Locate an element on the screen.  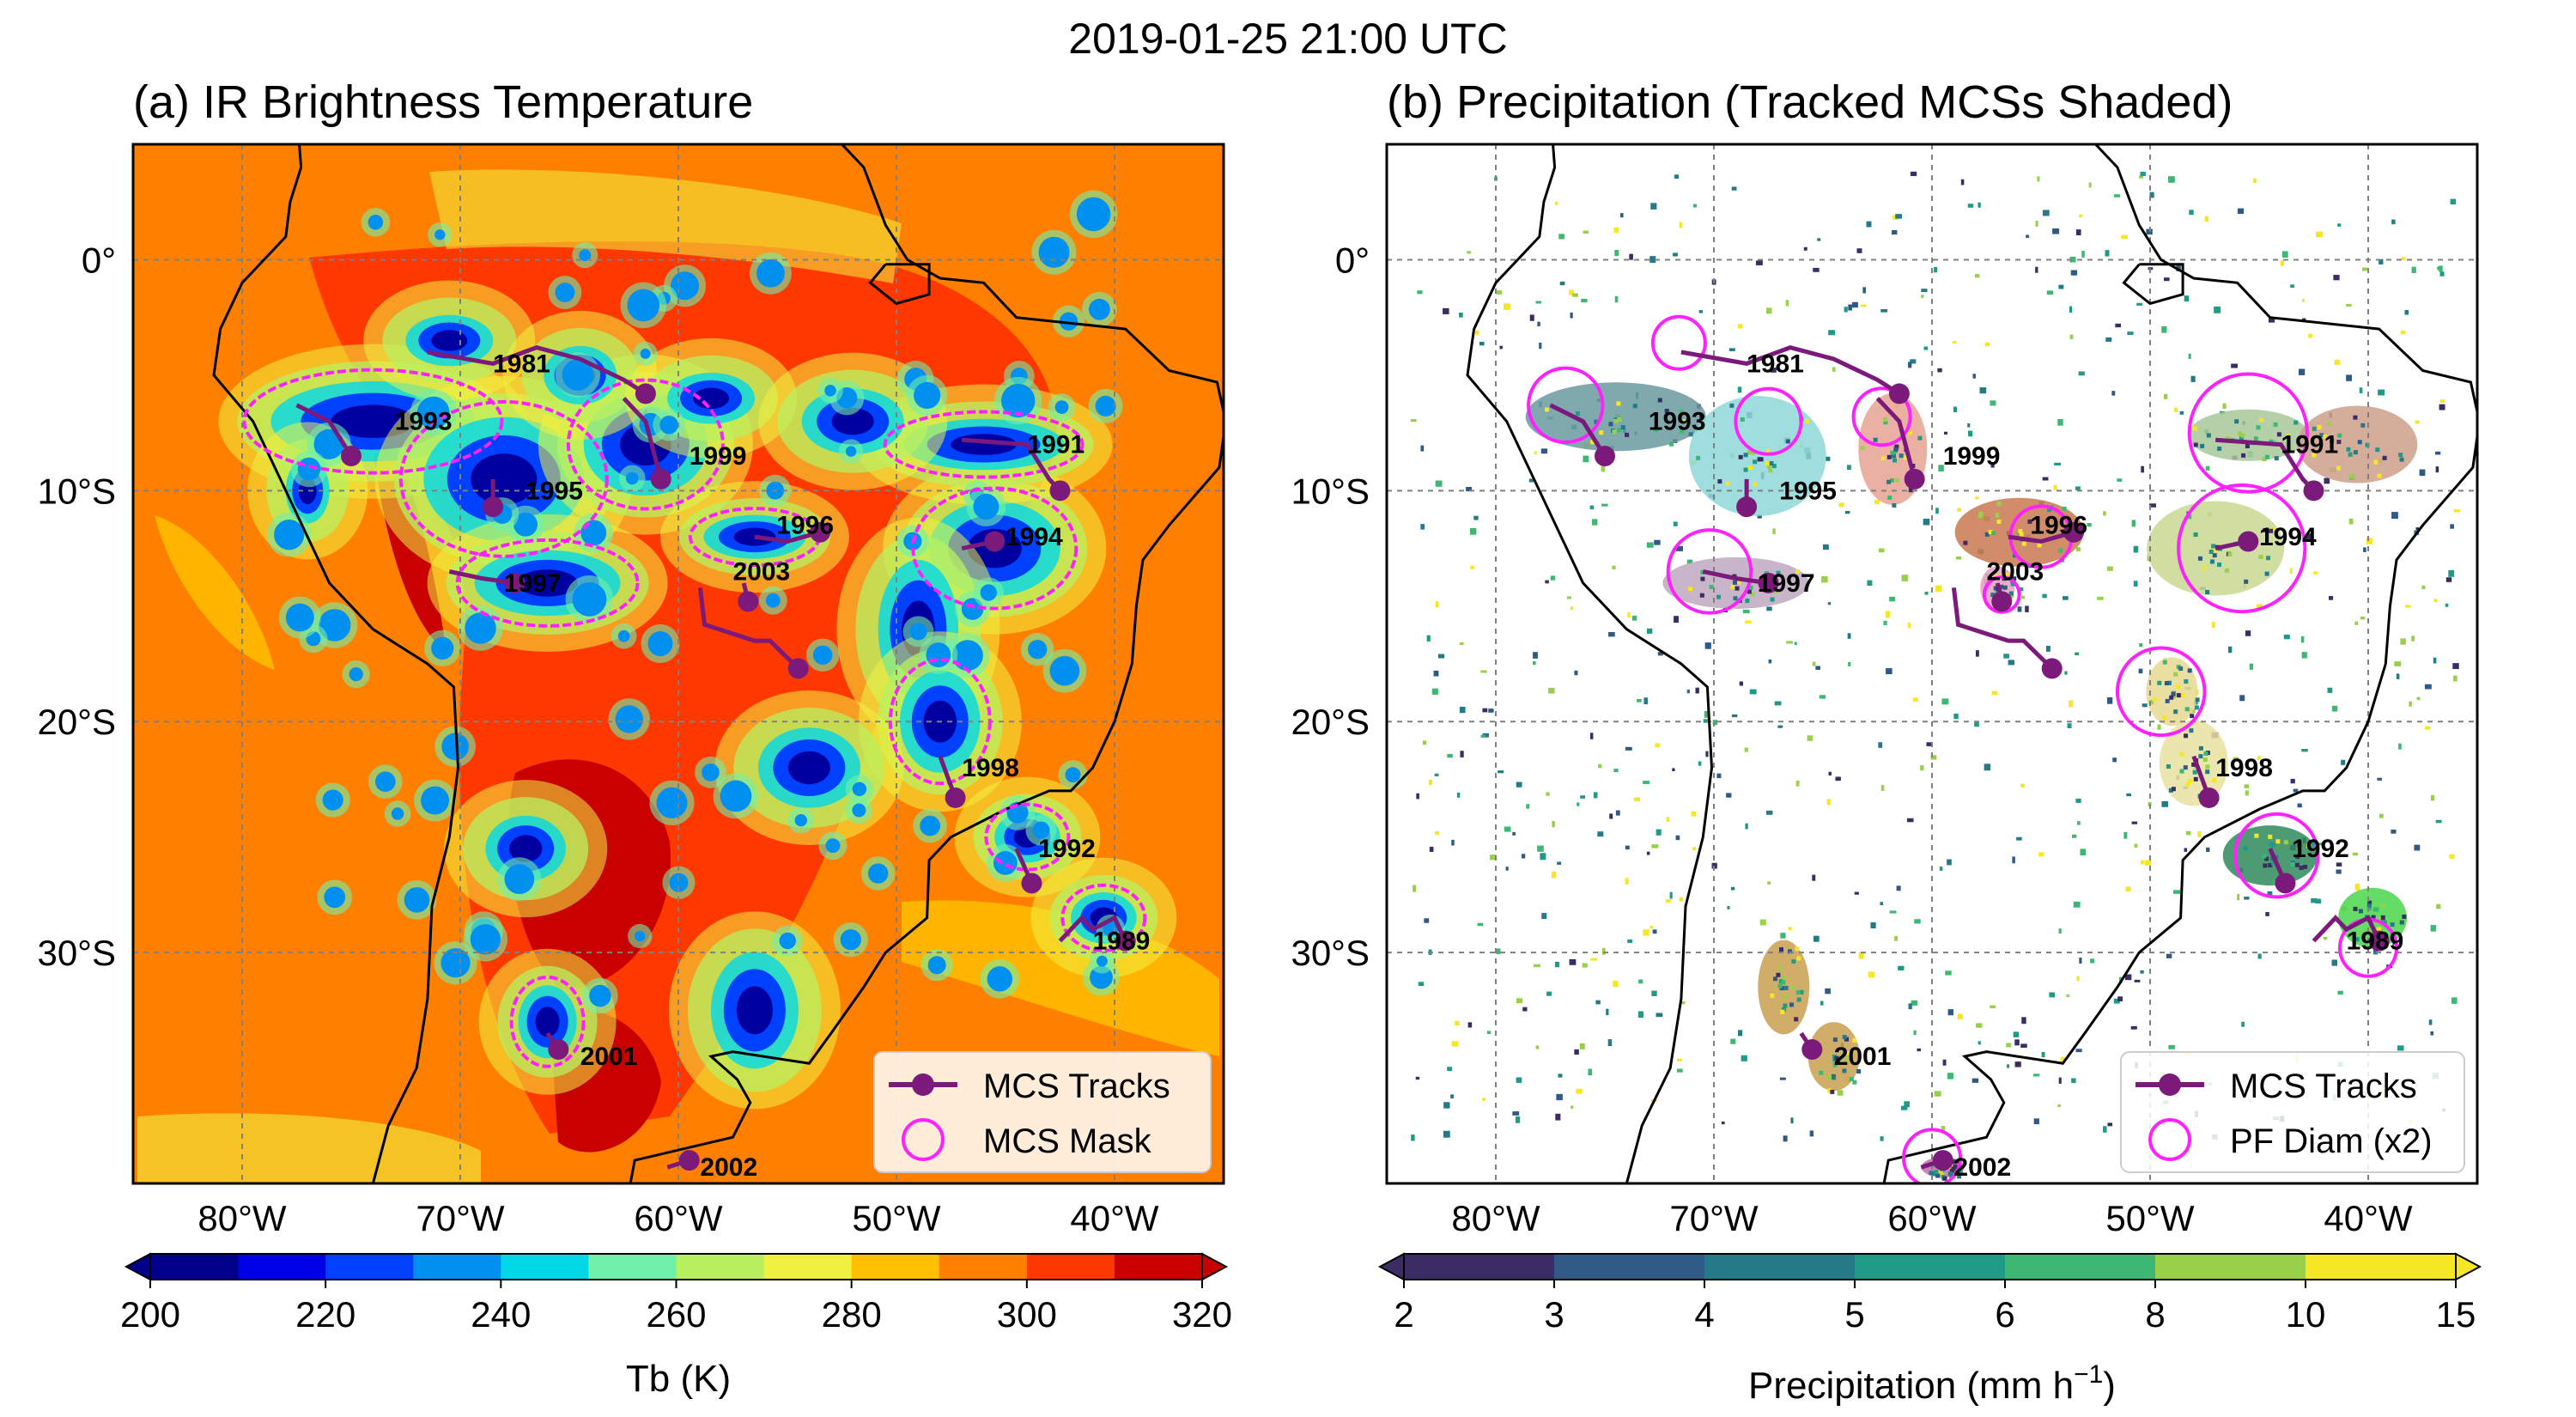
panel-a-legend-mask: MCS Mask is located at coordinates (1067, 1141).